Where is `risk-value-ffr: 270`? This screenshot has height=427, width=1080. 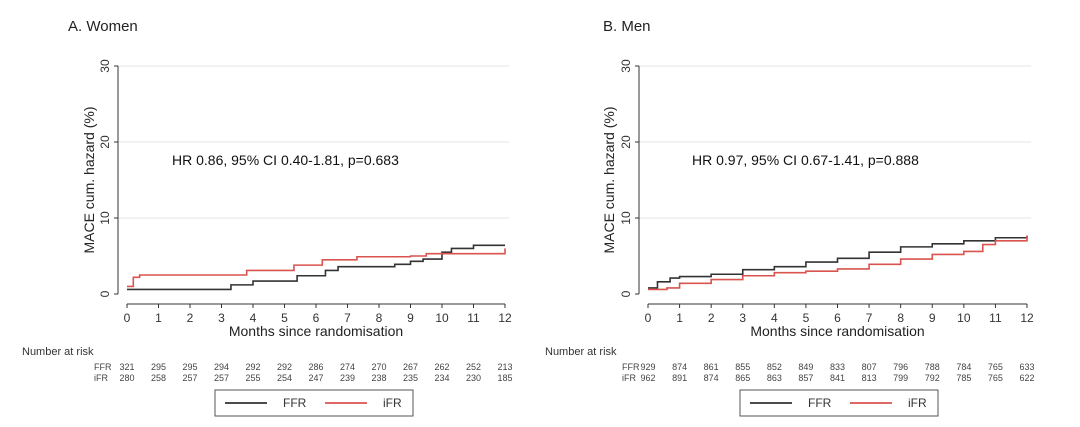 risk-value-ffr: 270 is located at coordinates (378, 367).